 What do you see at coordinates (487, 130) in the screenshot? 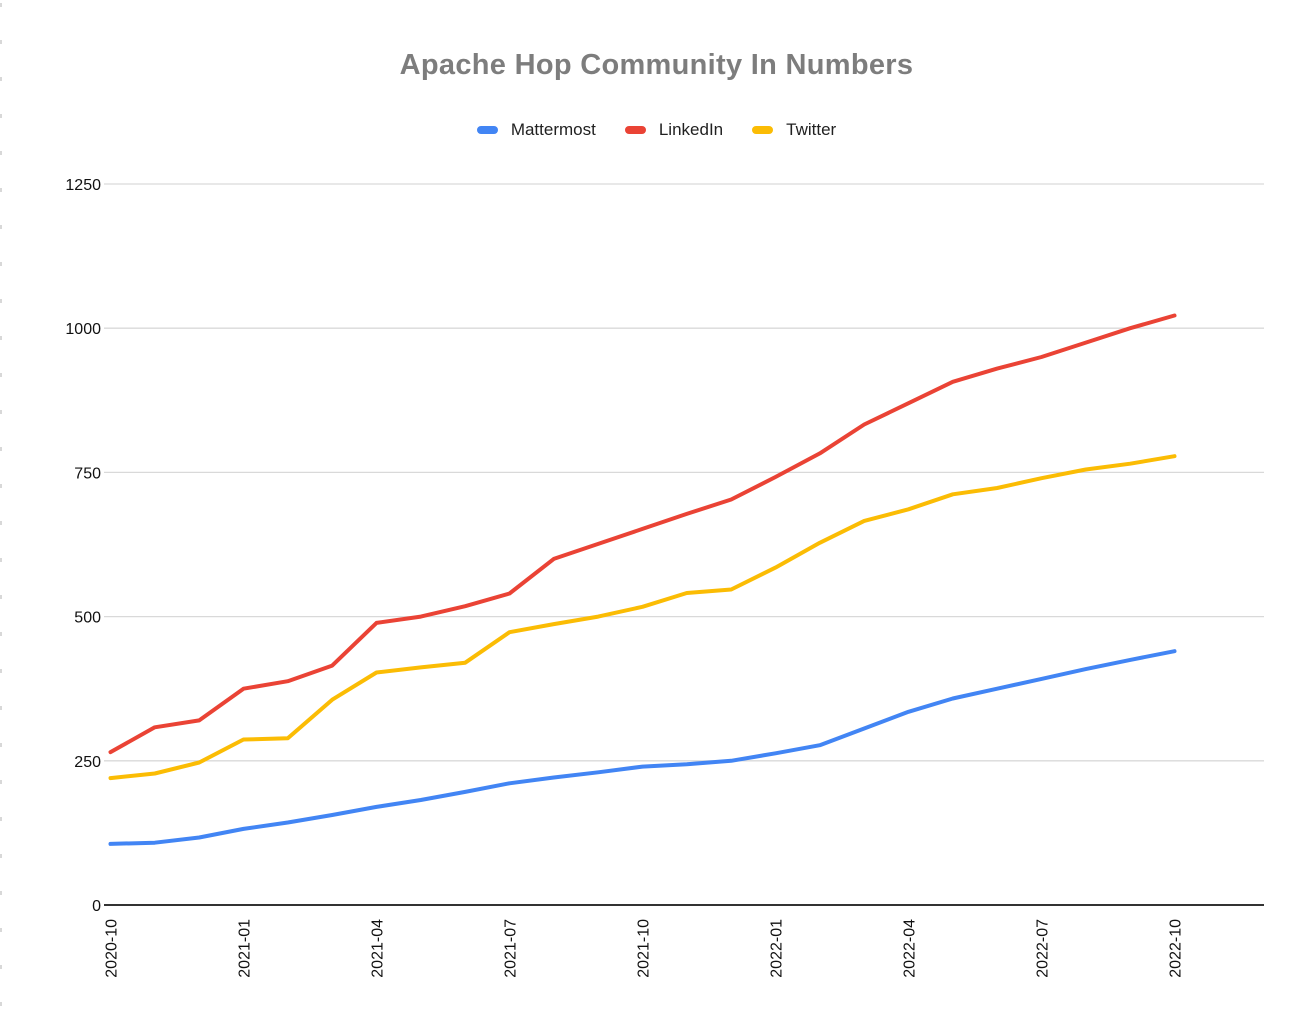
I see `legend-swatch-mattermost` at bounding box center [487, 130].